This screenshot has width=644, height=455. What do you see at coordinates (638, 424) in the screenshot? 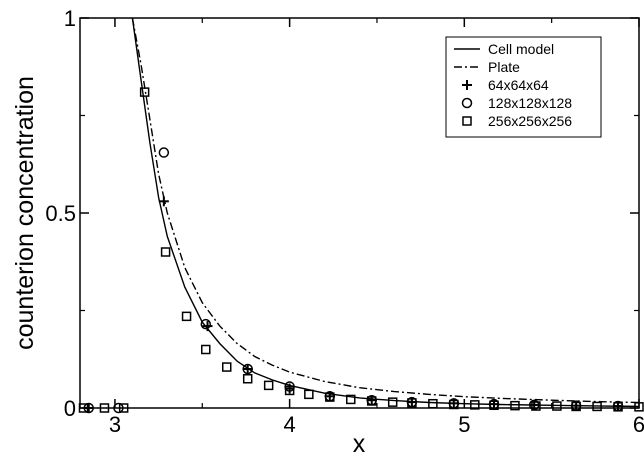
I see `x-tick-label: 6` at bounding box center [638, 424].